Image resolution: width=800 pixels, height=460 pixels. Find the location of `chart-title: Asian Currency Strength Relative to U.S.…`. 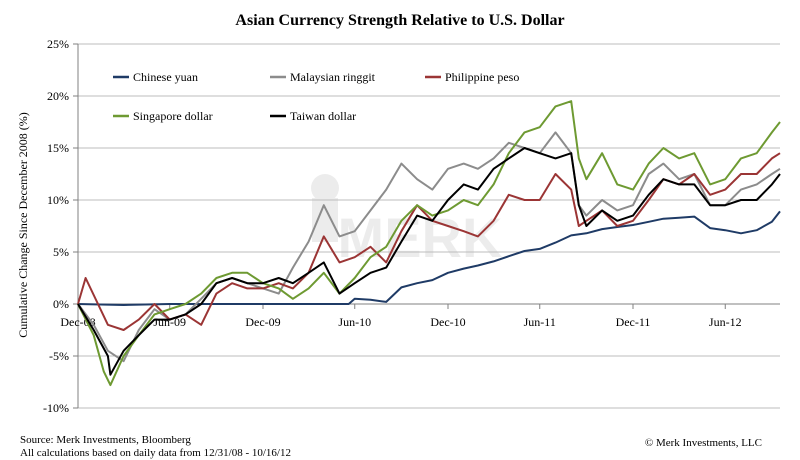

chart-title: Asian Currency Strength Relative to U.S.… is located at coordinates (399, 20).